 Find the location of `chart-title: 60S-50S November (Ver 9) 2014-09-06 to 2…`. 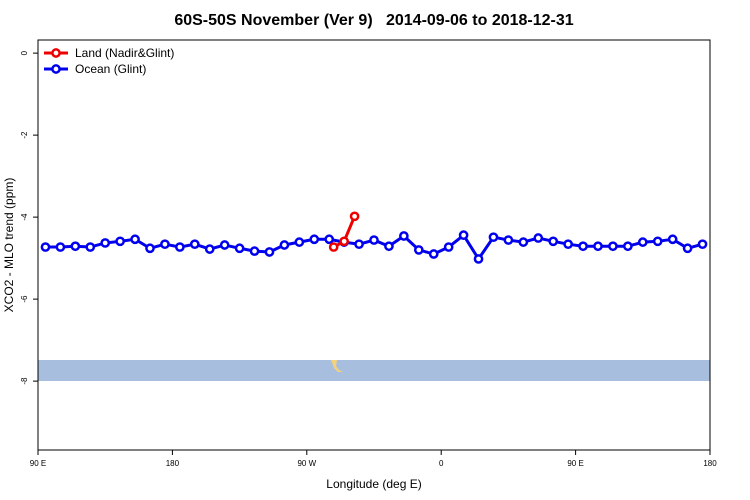

chart-title: 60S-50S November (Ver 9) 2014-09-06 to 2… is located at coordinates (373, 20).